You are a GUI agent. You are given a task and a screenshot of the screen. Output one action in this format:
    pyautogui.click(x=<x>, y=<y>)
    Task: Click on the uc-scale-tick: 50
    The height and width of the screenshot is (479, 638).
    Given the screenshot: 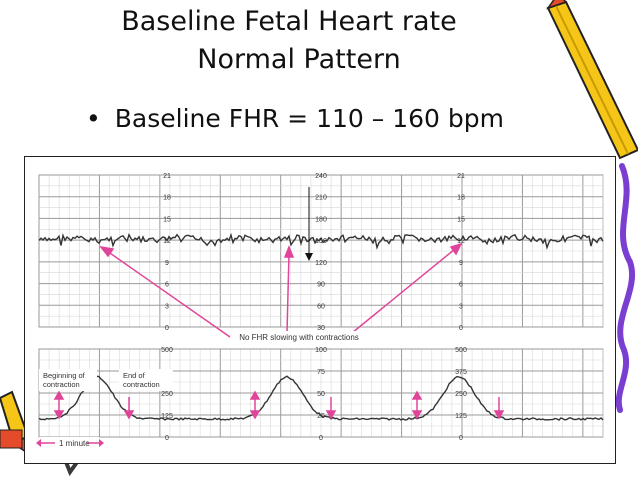 What is the action you would take?
    pyautogui.click(x=321, y=394)
    